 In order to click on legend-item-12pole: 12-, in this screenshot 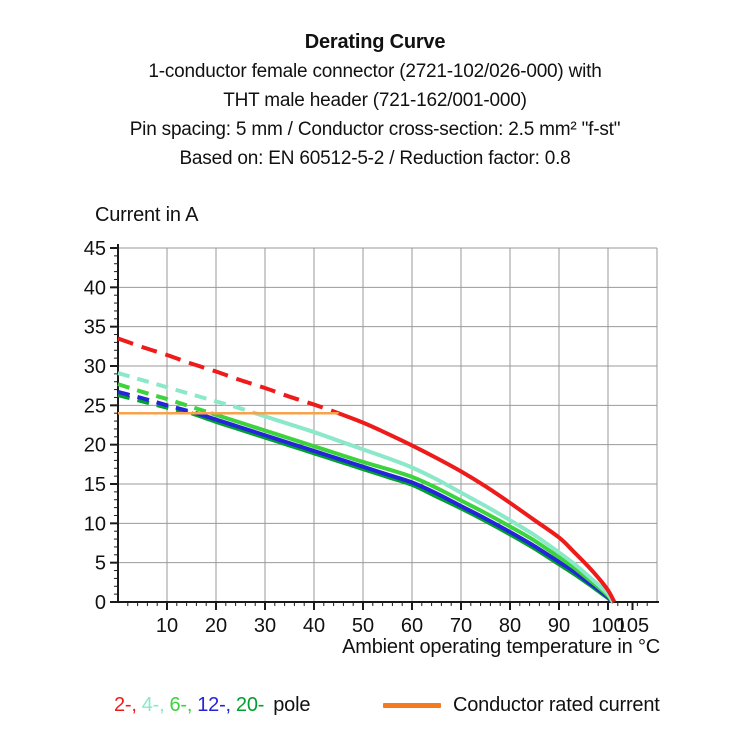, I will do `click(214, 705)`.